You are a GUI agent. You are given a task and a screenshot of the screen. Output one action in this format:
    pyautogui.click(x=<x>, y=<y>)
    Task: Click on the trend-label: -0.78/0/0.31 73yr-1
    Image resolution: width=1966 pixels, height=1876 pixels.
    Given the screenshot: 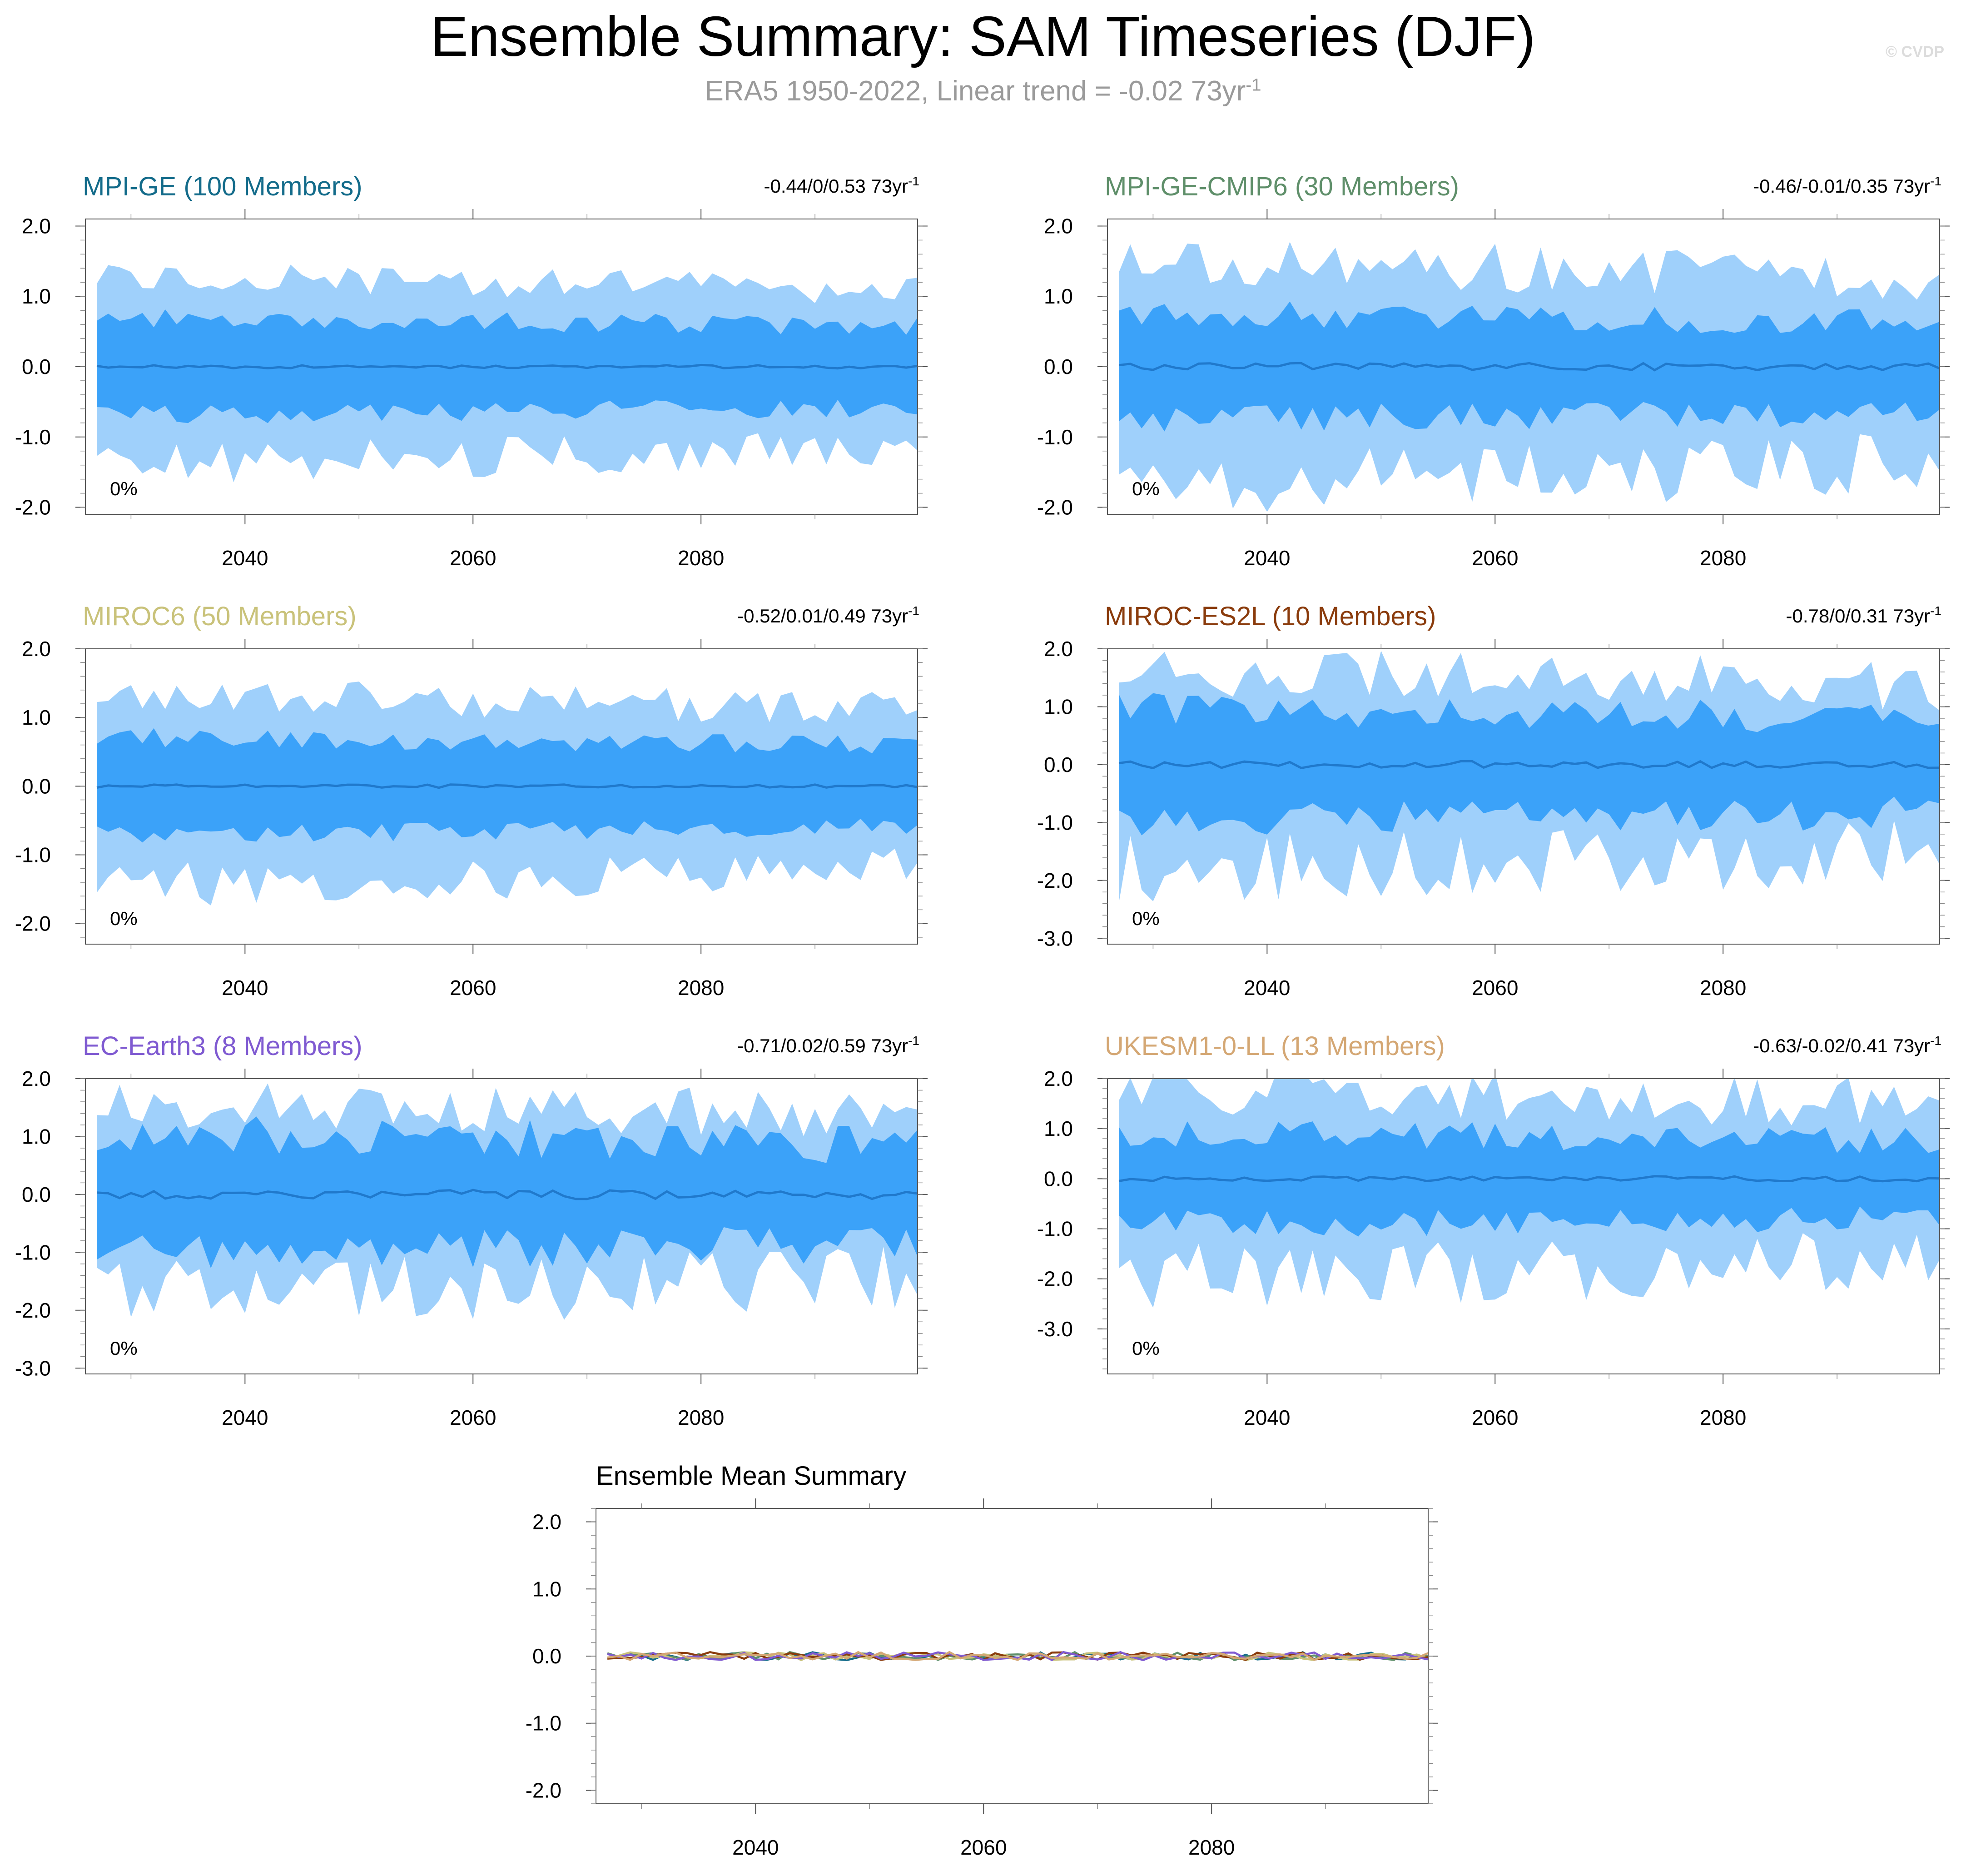 What is the action you would take?
    pyautogui.click(x=1863, y=616)
    